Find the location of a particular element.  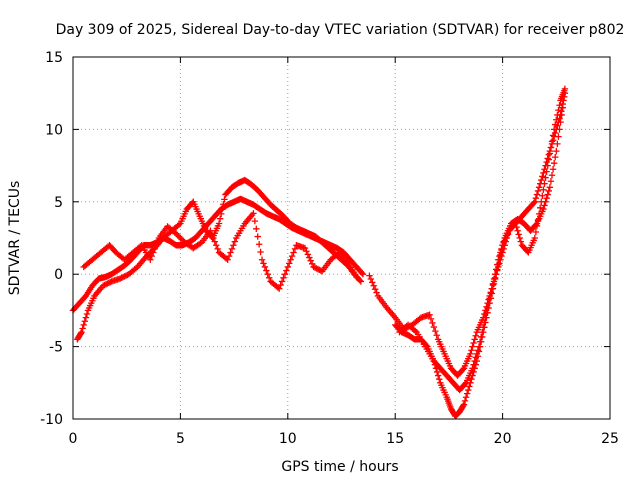

y-tick-label: 10 is located at coordinates (54, 130).